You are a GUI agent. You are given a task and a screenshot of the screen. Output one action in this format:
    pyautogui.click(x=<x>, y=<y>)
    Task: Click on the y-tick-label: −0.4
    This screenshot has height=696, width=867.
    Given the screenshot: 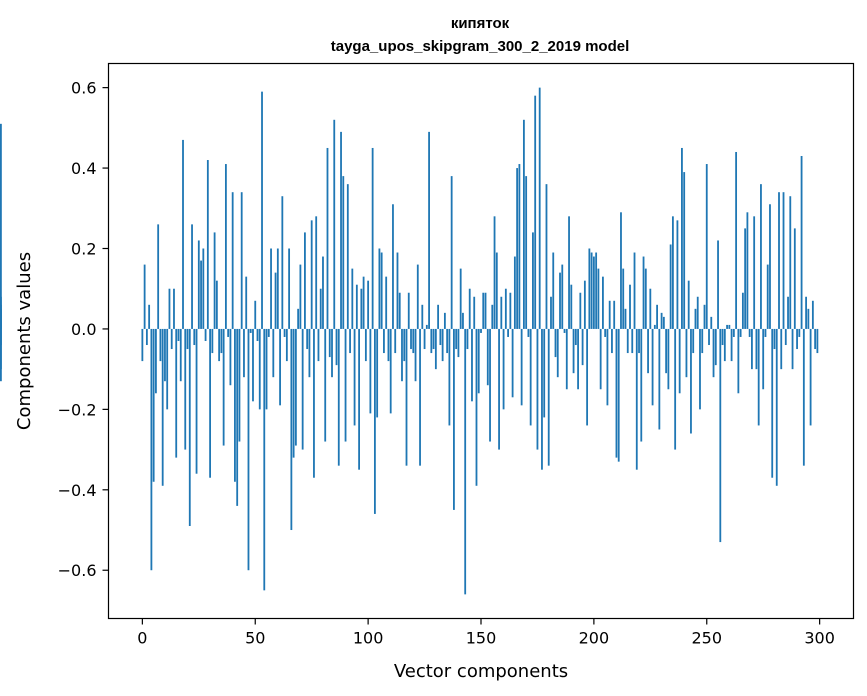 What is the action you would take?
    pyautogui.click(x=77, y=490)
    